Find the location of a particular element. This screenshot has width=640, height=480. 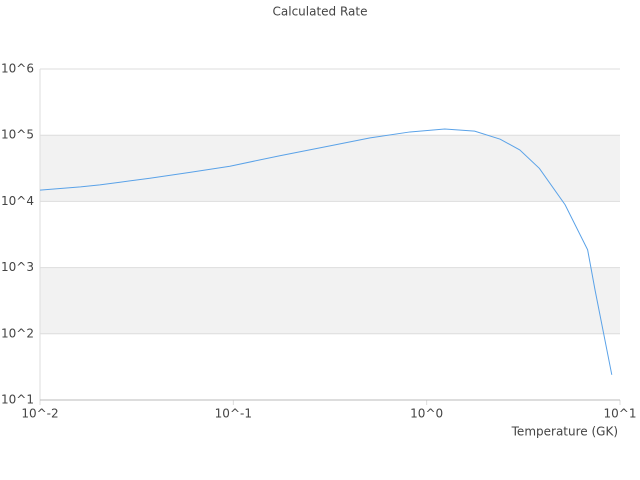

x-tick-label: 10^-1 is located at coordinates (233, 414).